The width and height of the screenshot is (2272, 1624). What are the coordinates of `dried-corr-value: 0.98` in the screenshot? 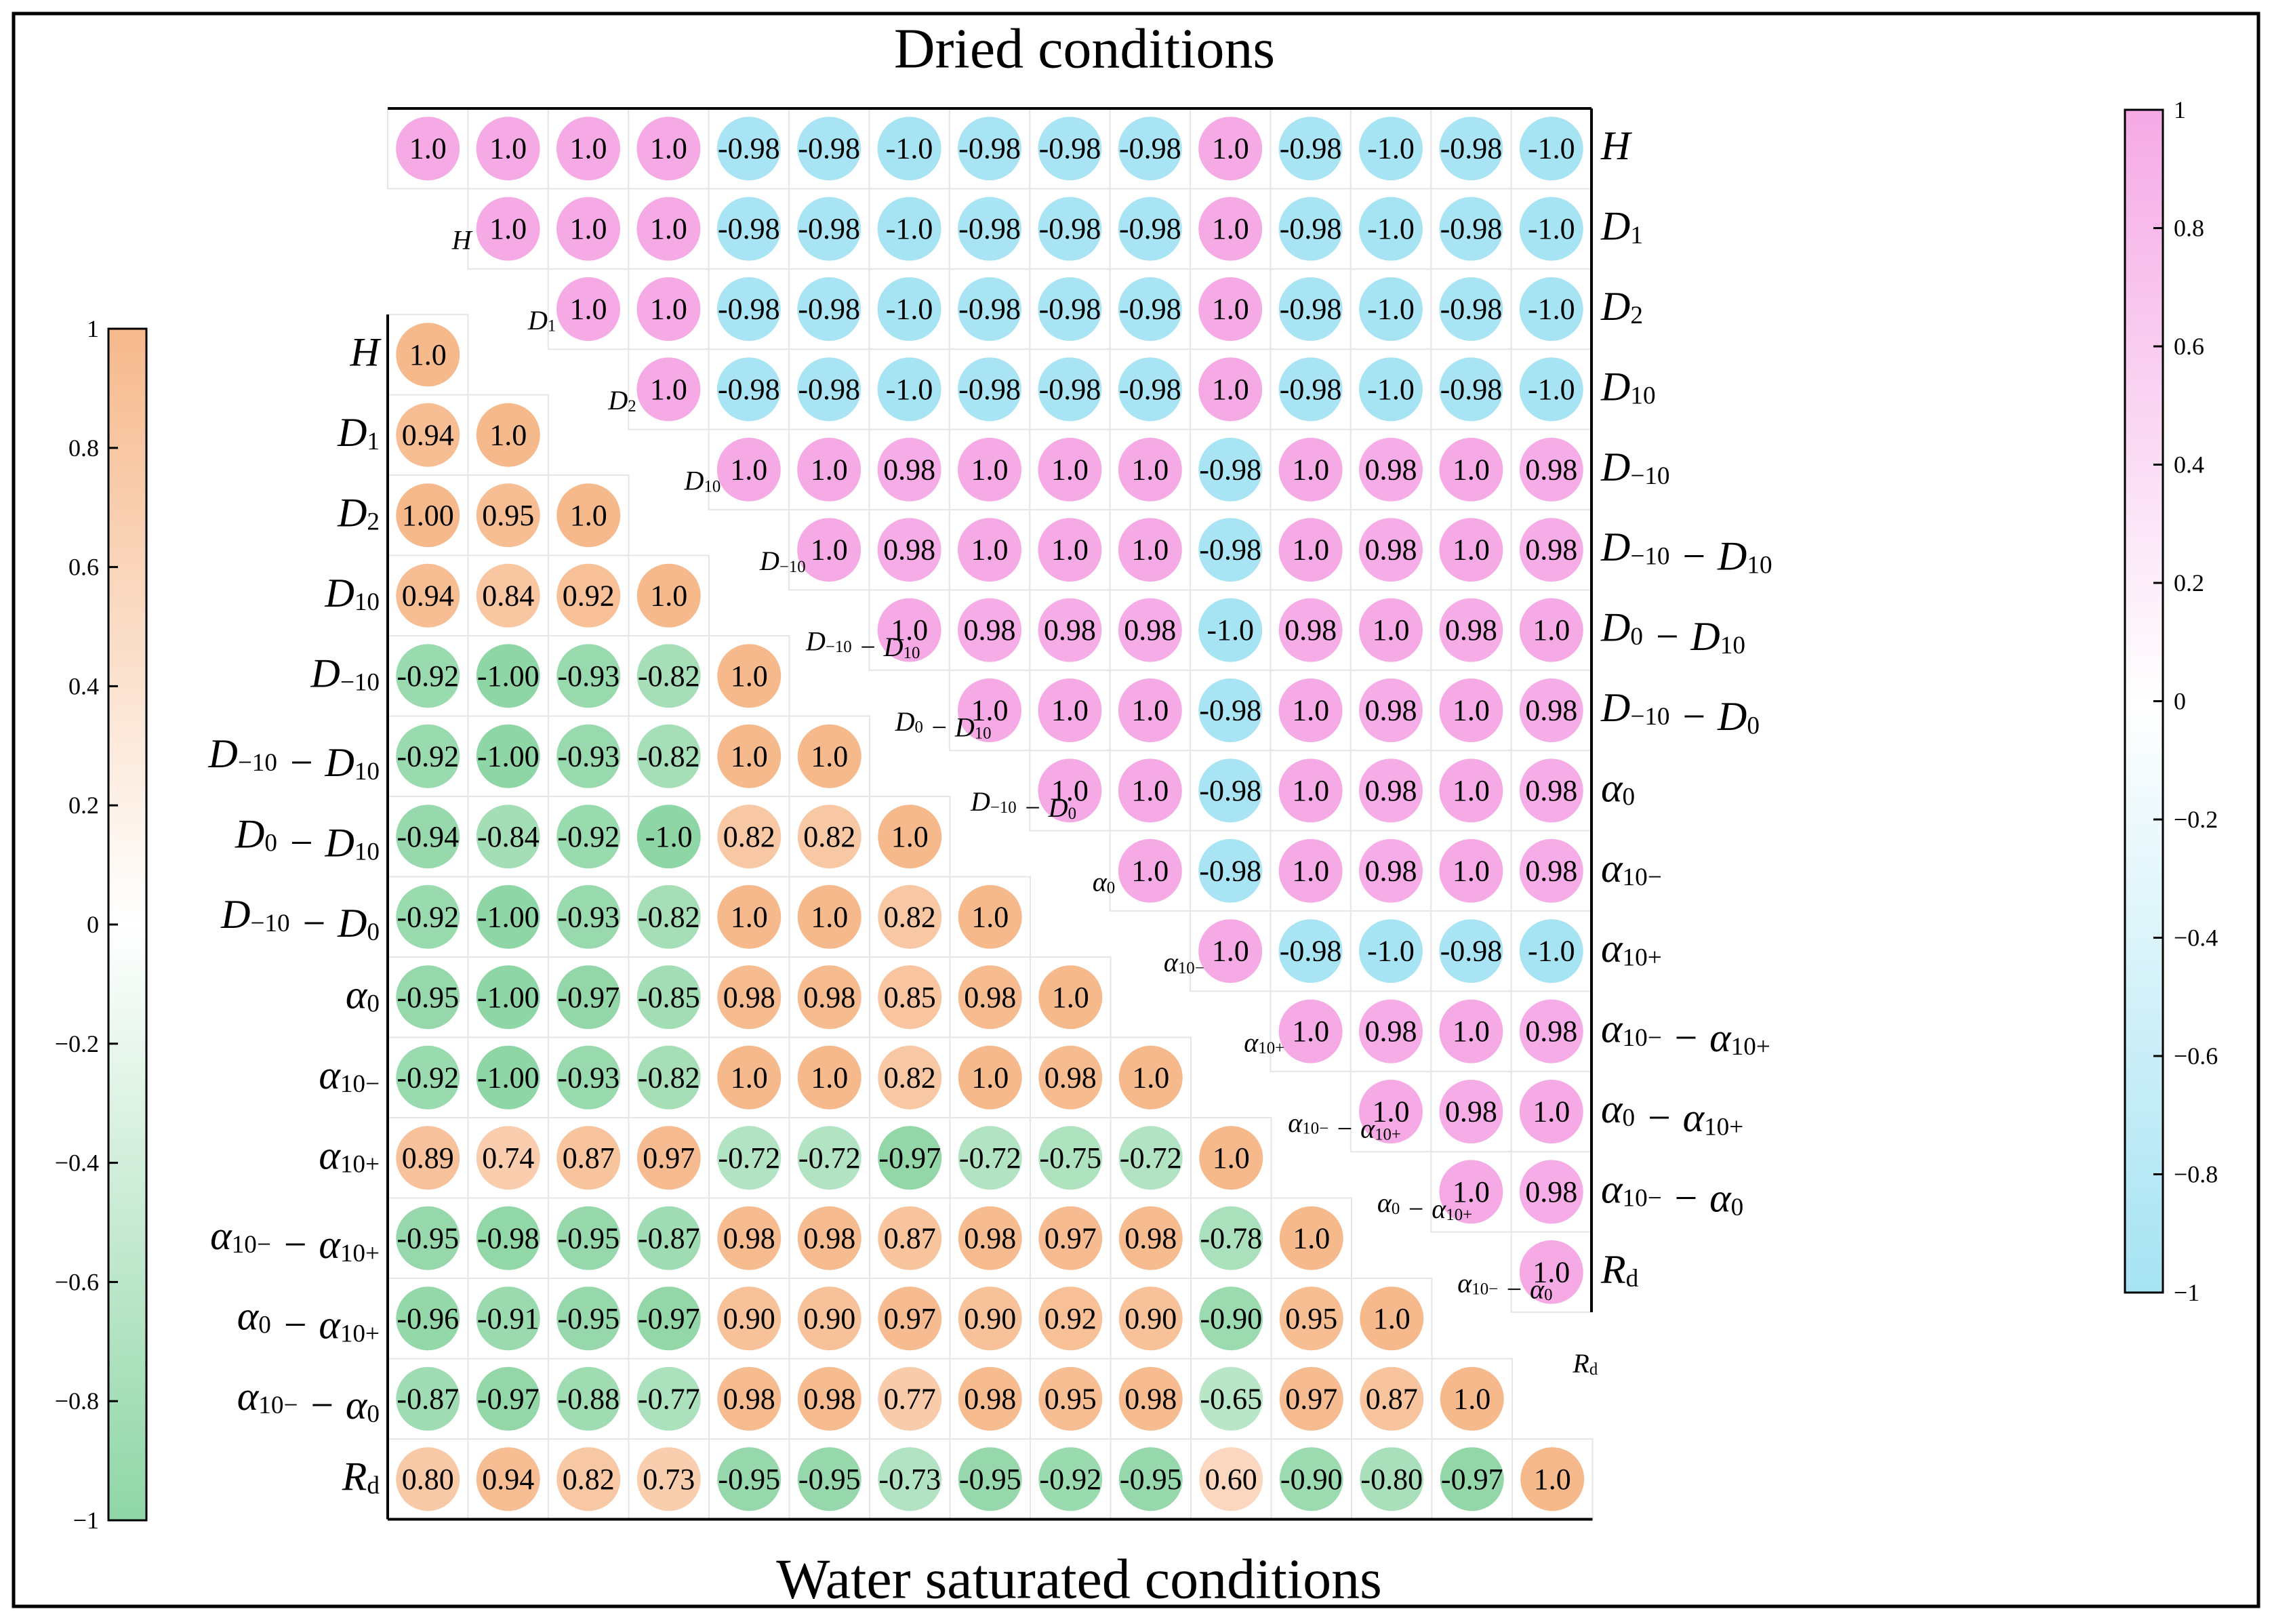 It's located at (1551, 1192).